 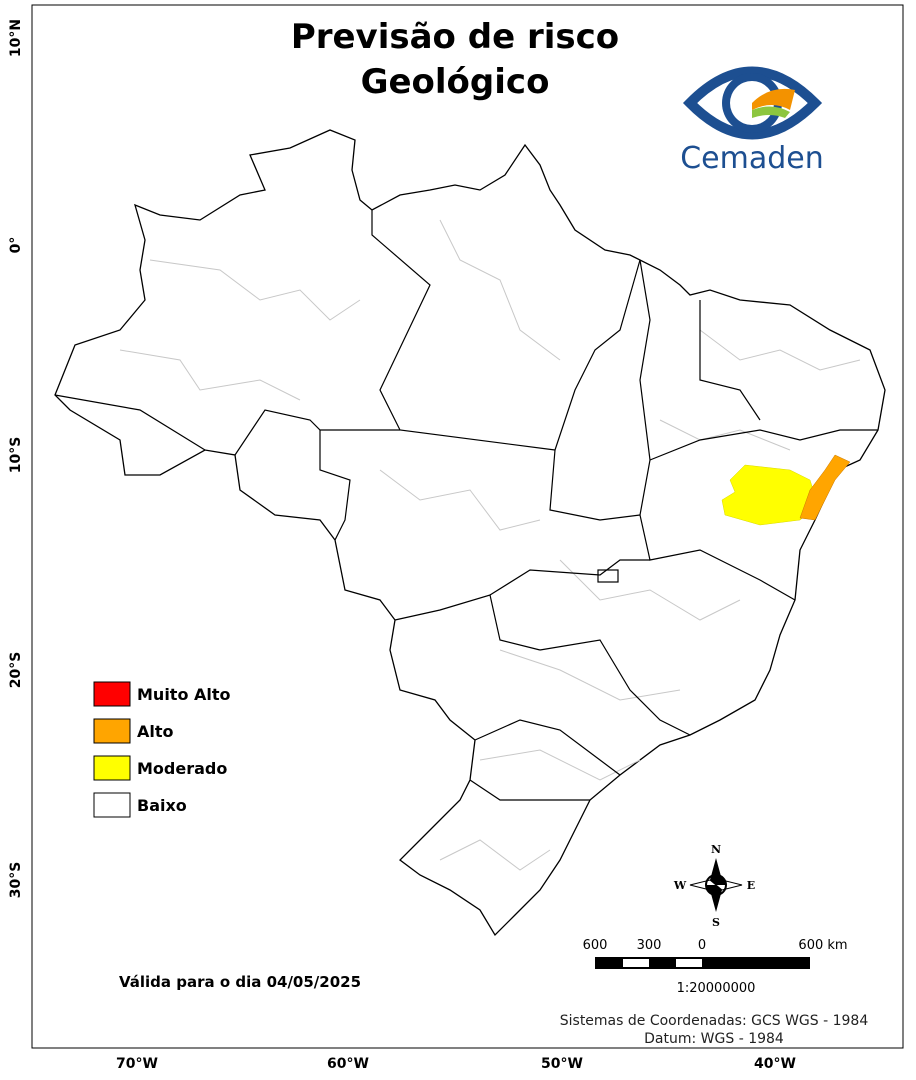 I want to click on lon-label: 40°W, so click(x=775, y=1064).